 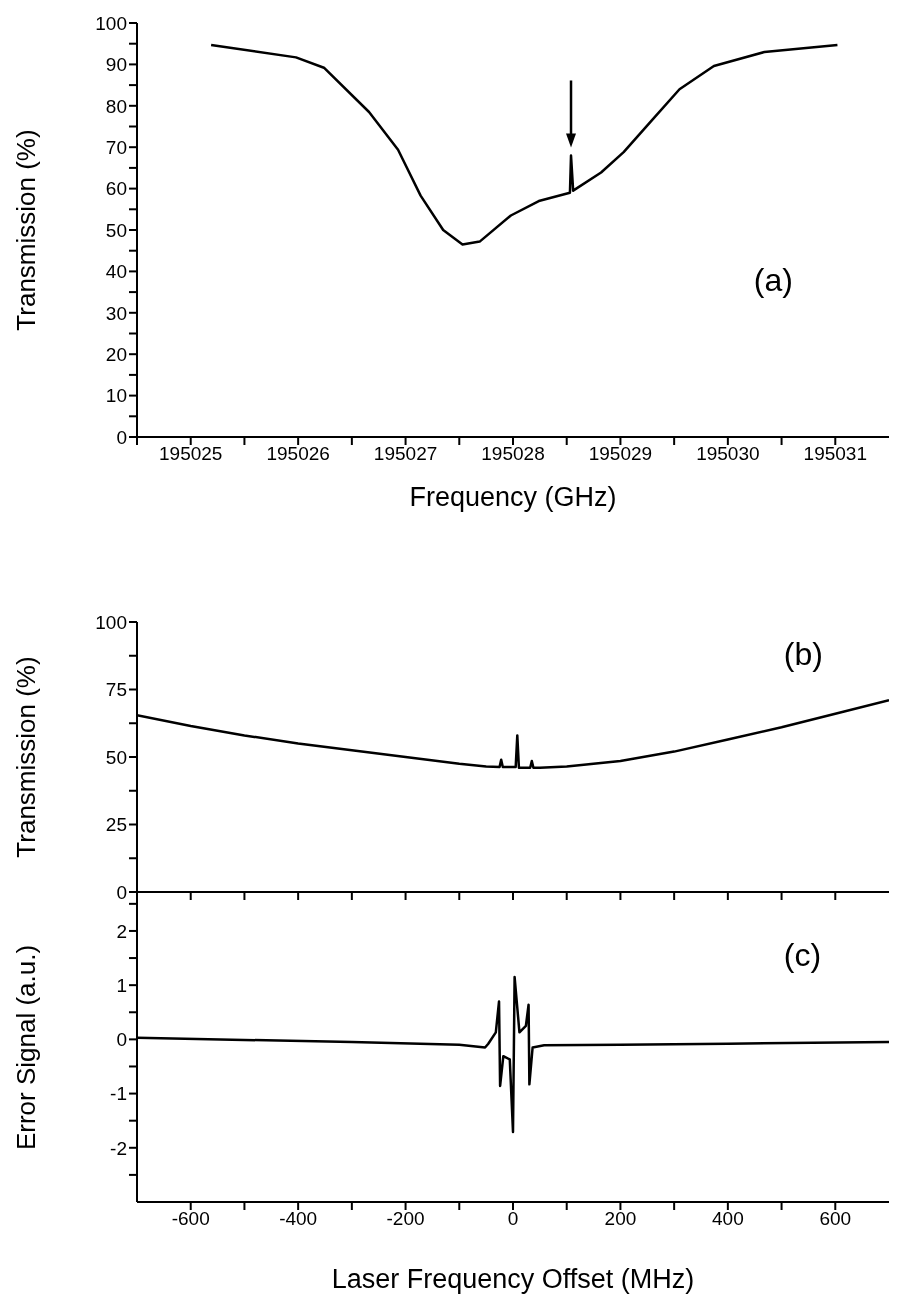 What do you see at coordinates (116, 825) in the screenshot?
I see `y-tick-label: 25` at bounding box center [116, 825].